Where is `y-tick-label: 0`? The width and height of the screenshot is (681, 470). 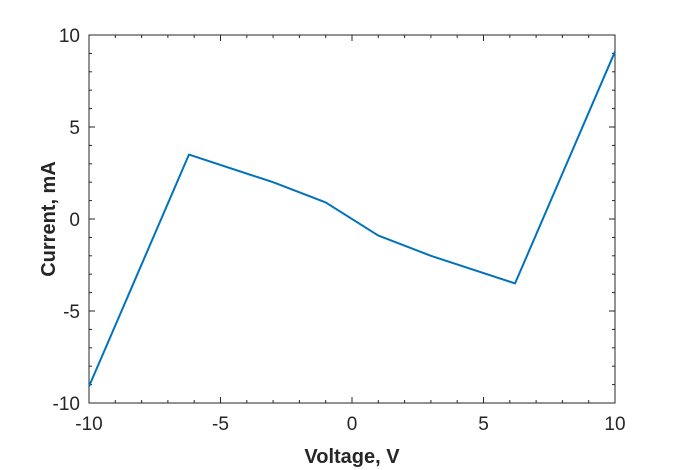
y-tick-label: 0 is located at coordinates (74, 220).